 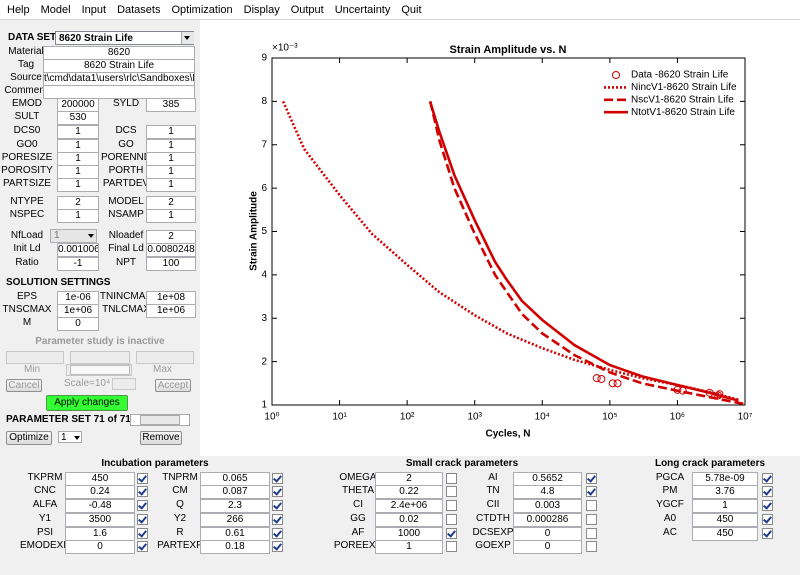 I want to click on y-tick-label: 2, so click(x=264, y=361).